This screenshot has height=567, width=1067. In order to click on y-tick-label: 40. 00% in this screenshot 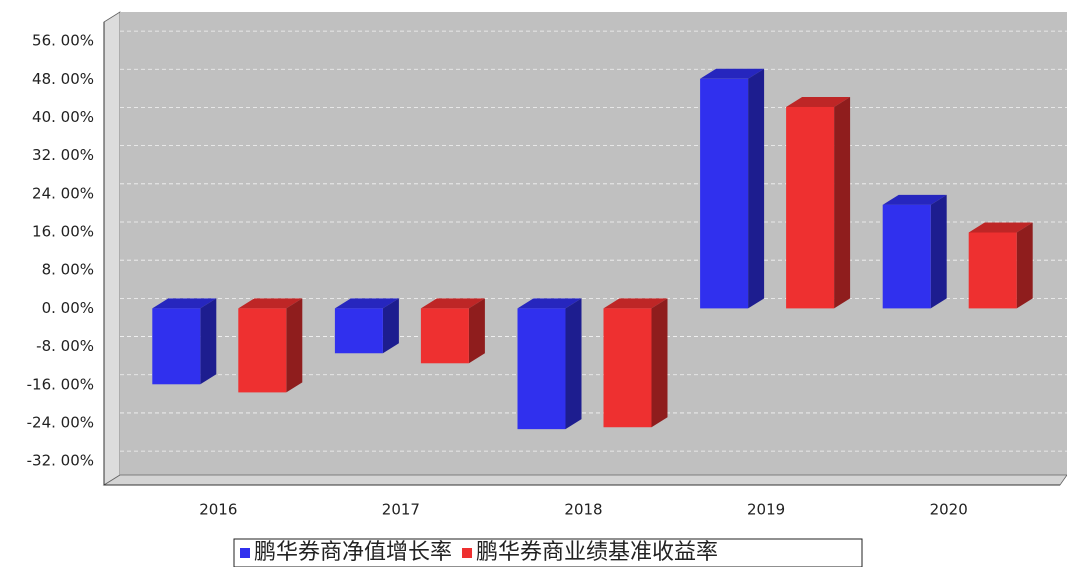, I will do `click(63, 117)`.